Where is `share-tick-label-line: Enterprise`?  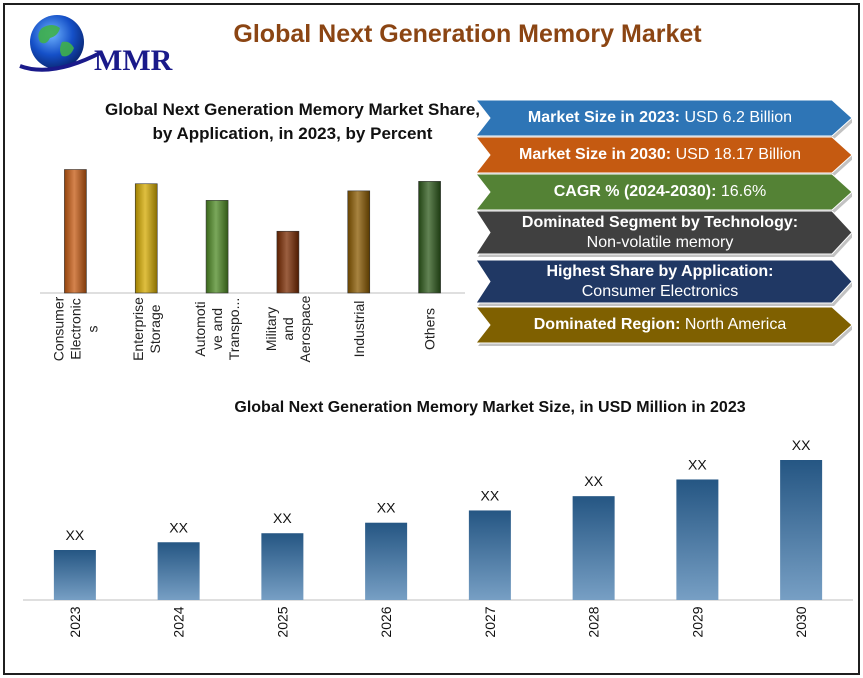 share-tick-label-line: Enterprise is located at coordinates (138, 329).